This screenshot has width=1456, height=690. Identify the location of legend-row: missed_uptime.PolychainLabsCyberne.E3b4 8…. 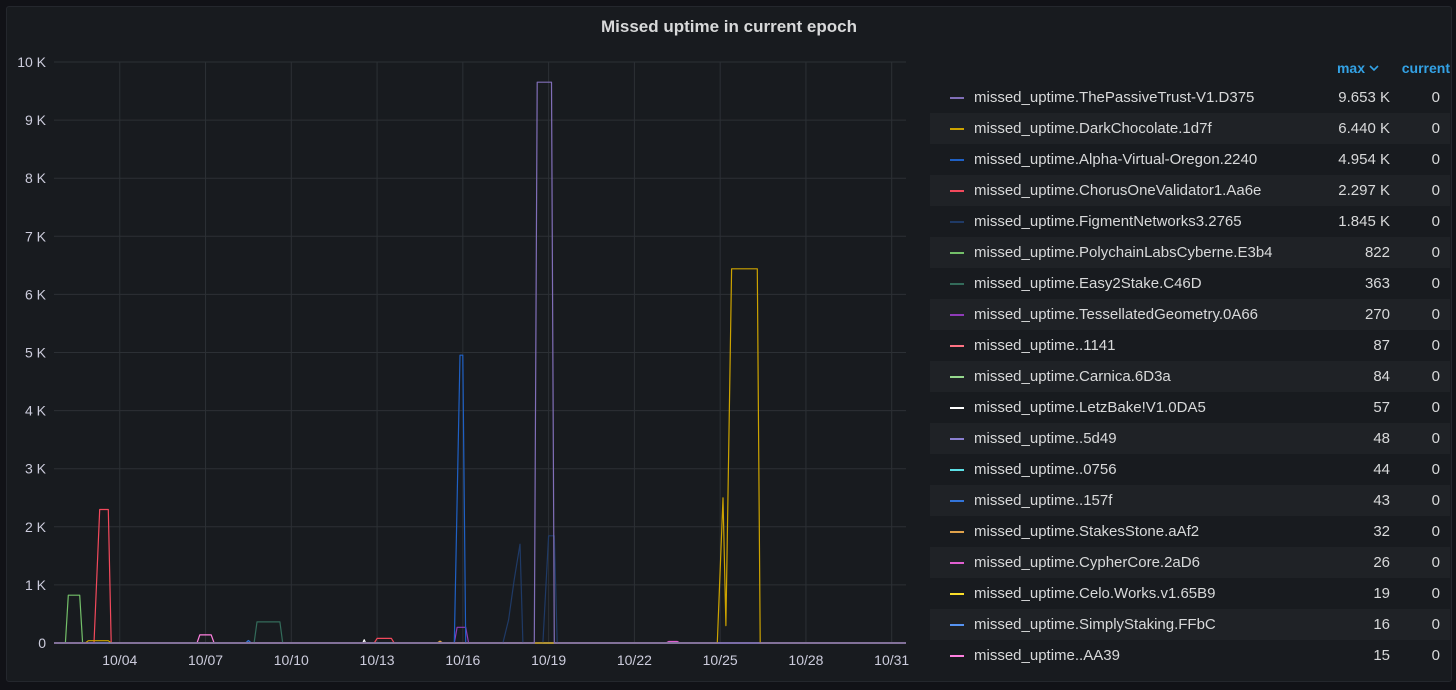
(1190, 252).